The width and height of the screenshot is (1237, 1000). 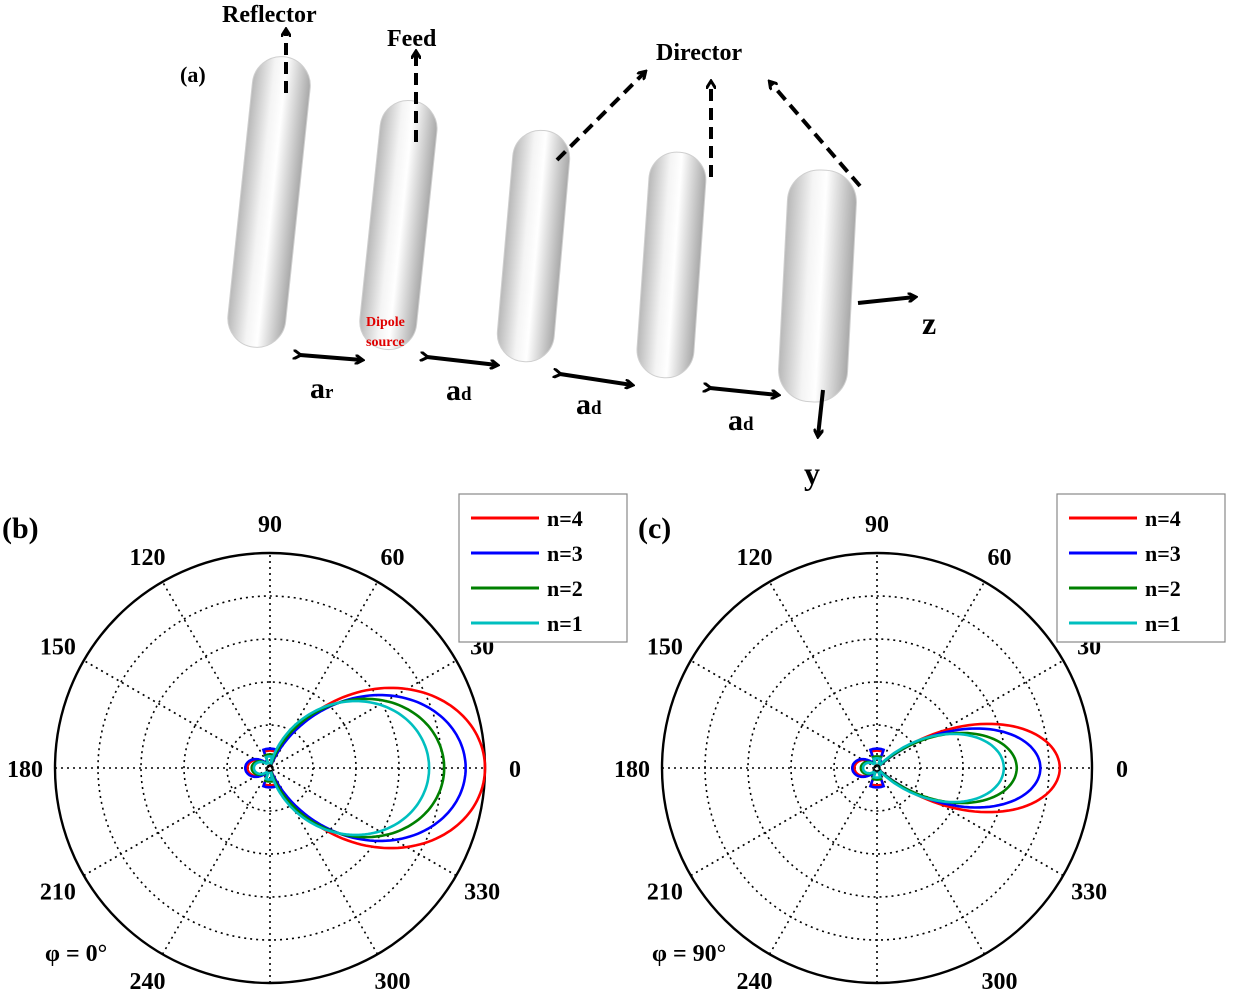 I want to click on spacing-arrow-d1, so click(x=462, y=361).